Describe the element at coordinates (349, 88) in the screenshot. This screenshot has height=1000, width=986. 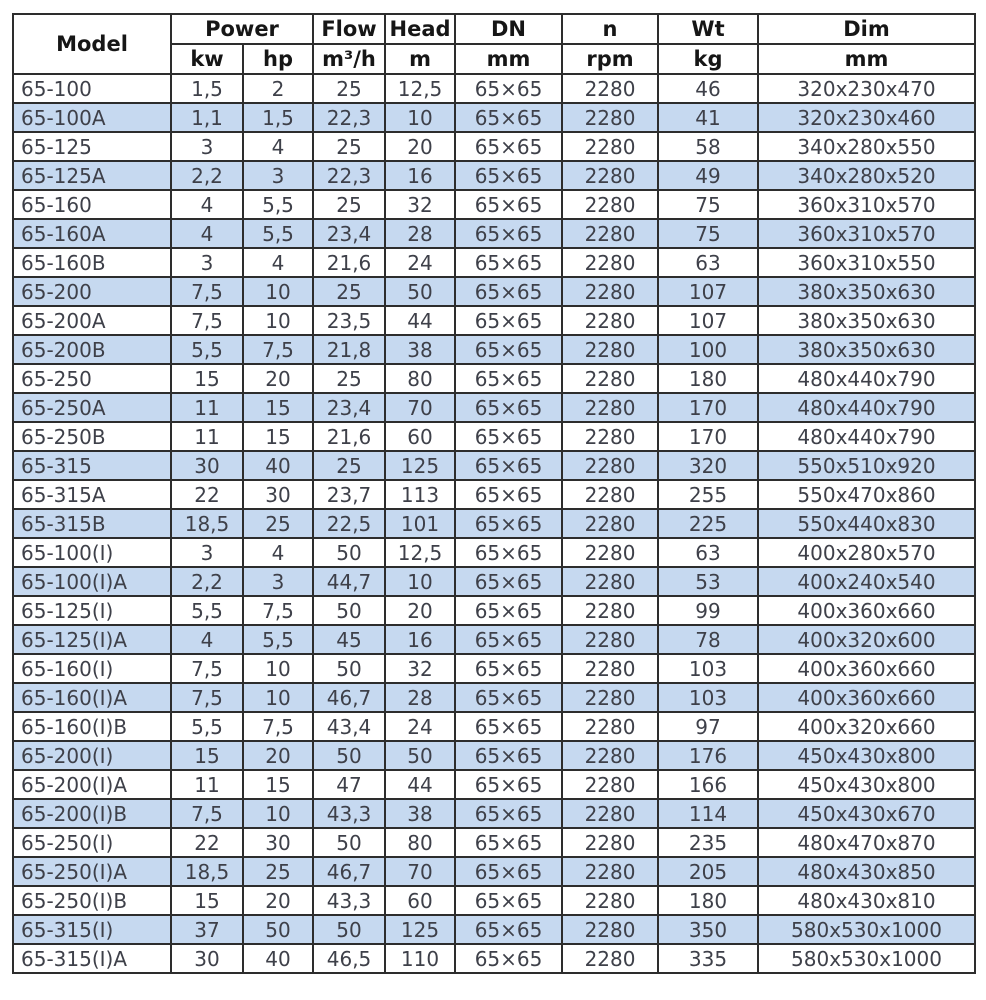
I see `flow-cell: 25` at that location.